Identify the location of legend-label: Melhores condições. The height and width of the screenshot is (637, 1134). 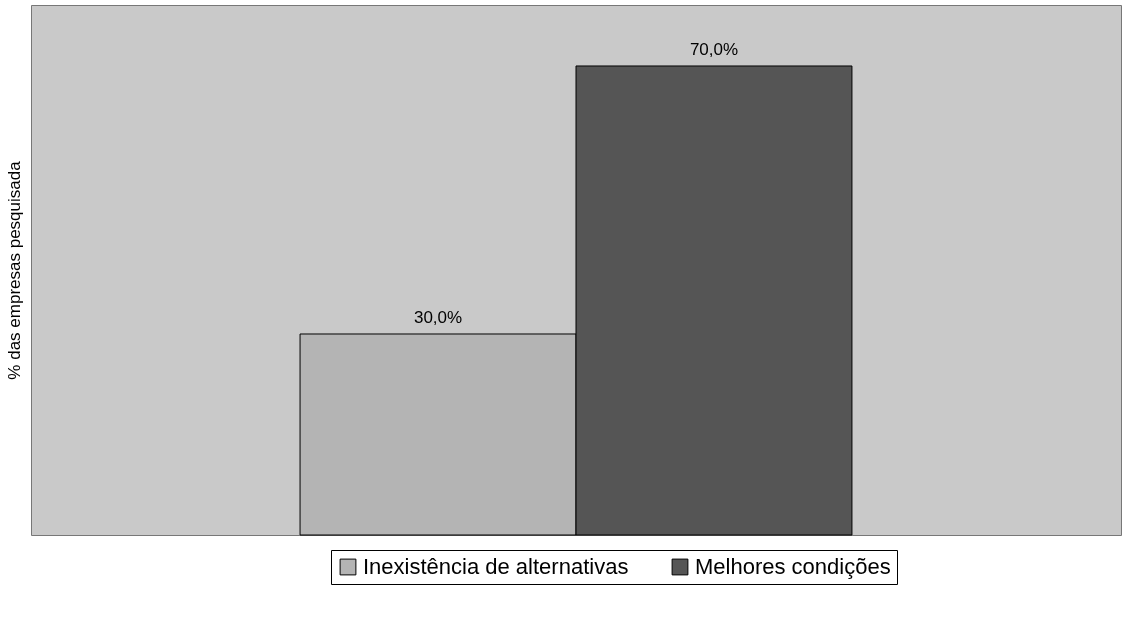
(793, 566).